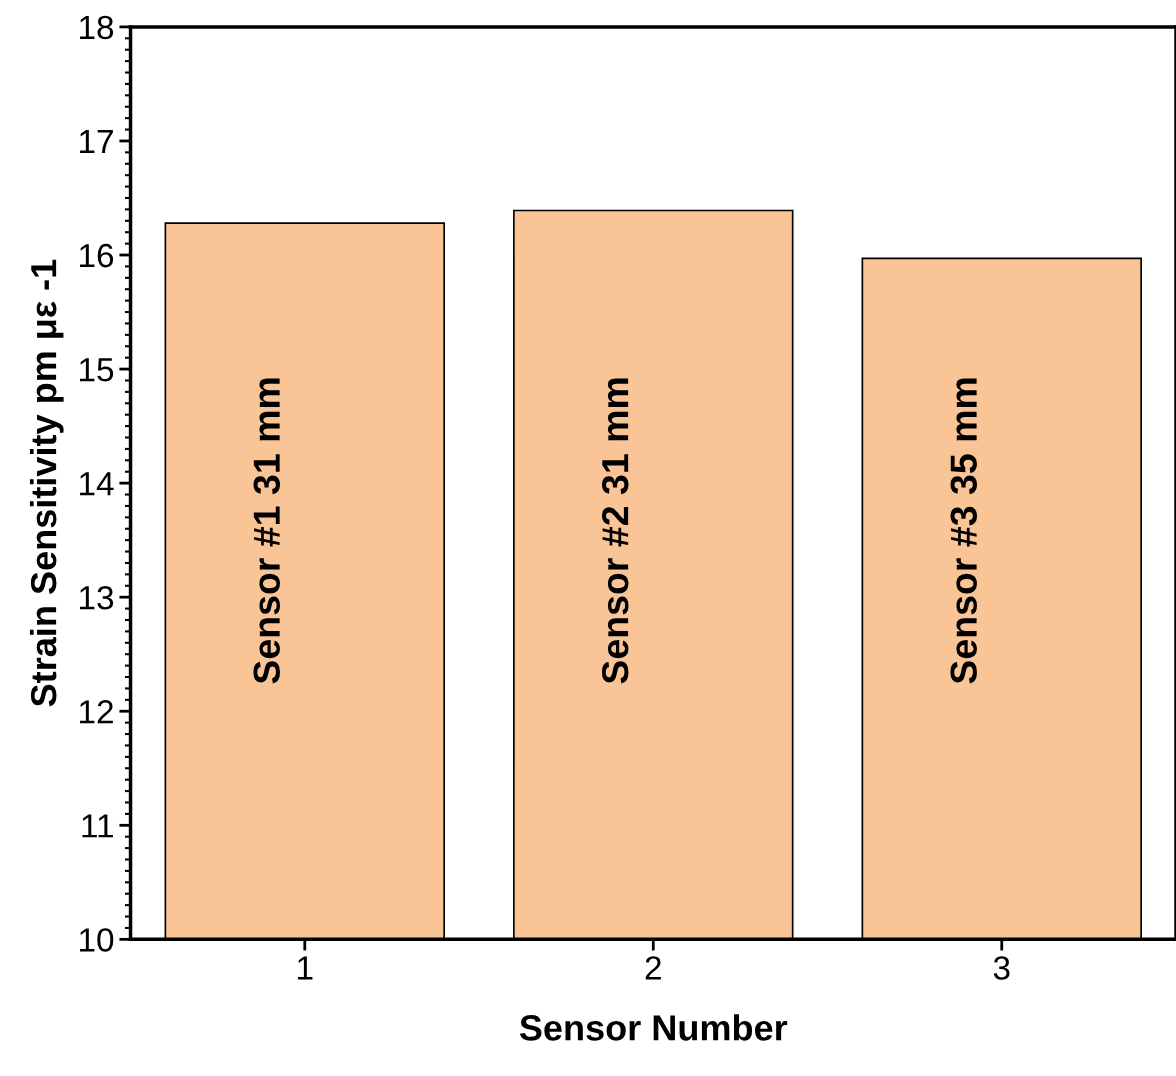 The width and height of the screenshot is (1176, 1076). What do you see at coordinates (96, 712) in the screenshot?
I see `y-tick-label: 12` at bounding box center [96, 712].